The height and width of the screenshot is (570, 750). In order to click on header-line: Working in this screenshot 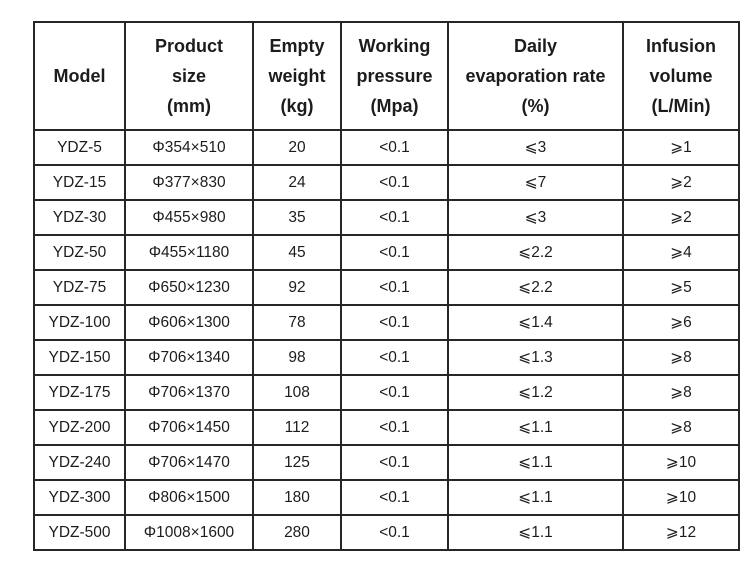, I will do `click(394, 46)`.